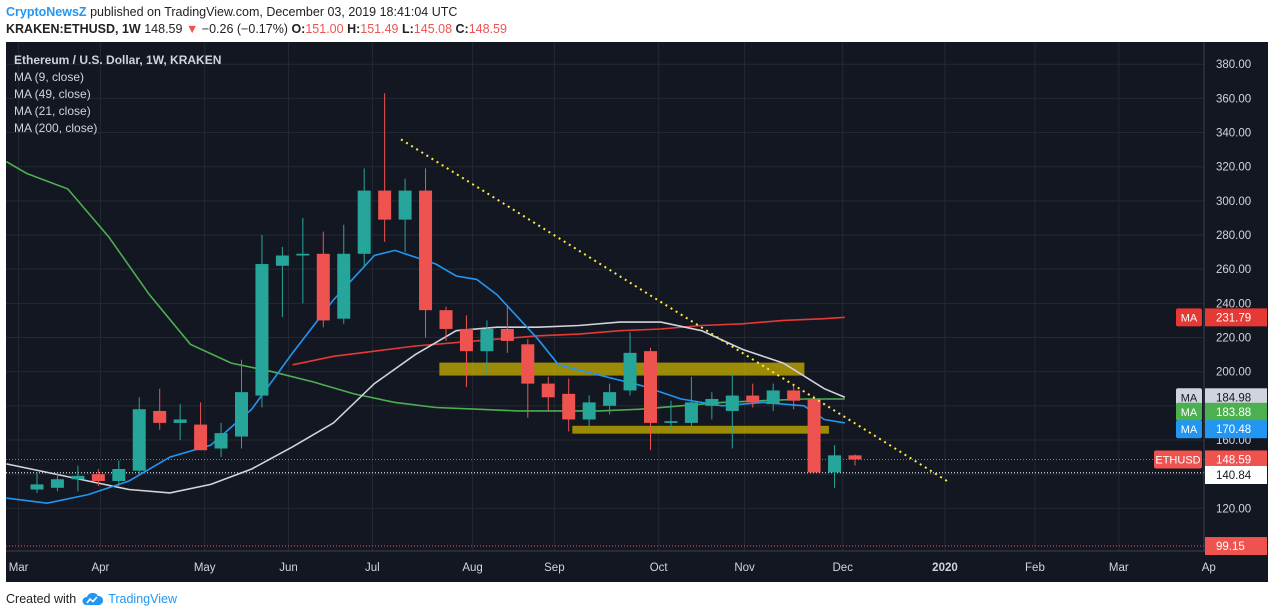 This screenshot has height=615, width=1274. I want to click on price-tick-label: 320.00, so click(1233, 168).